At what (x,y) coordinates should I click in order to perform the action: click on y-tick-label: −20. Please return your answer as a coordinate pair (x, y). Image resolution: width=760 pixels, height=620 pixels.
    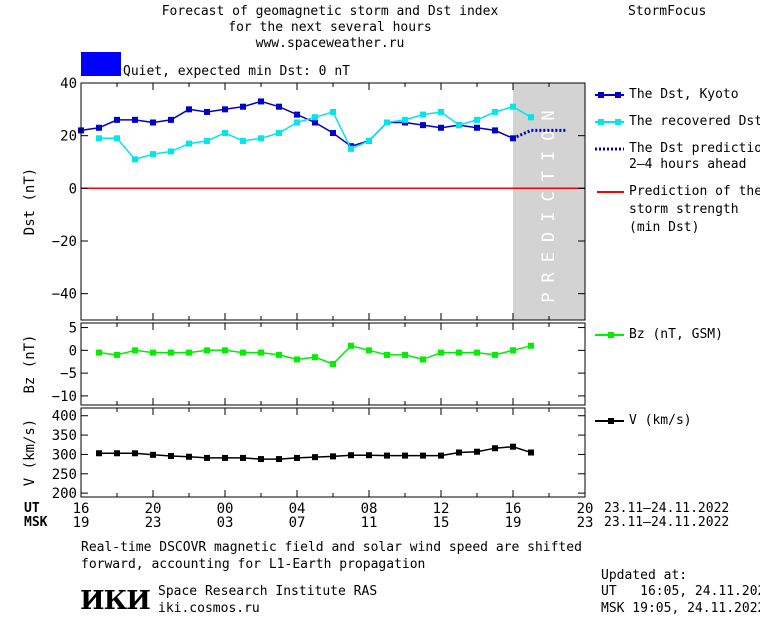
    Looking at the image, I should click on (64, 242).